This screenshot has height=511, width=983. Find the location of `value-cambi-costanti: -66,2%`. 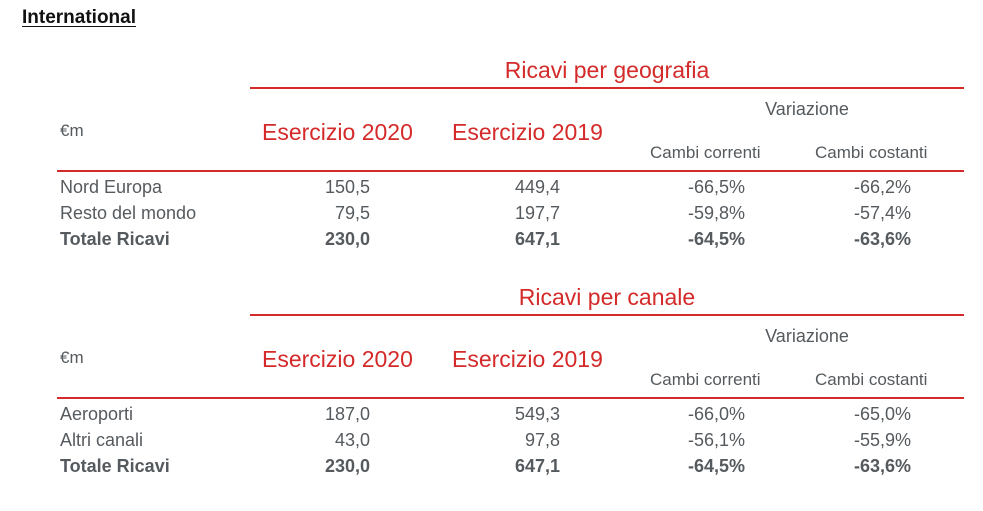

value-cambi-costanti: -66,2% is located at coordinates (882, 187).